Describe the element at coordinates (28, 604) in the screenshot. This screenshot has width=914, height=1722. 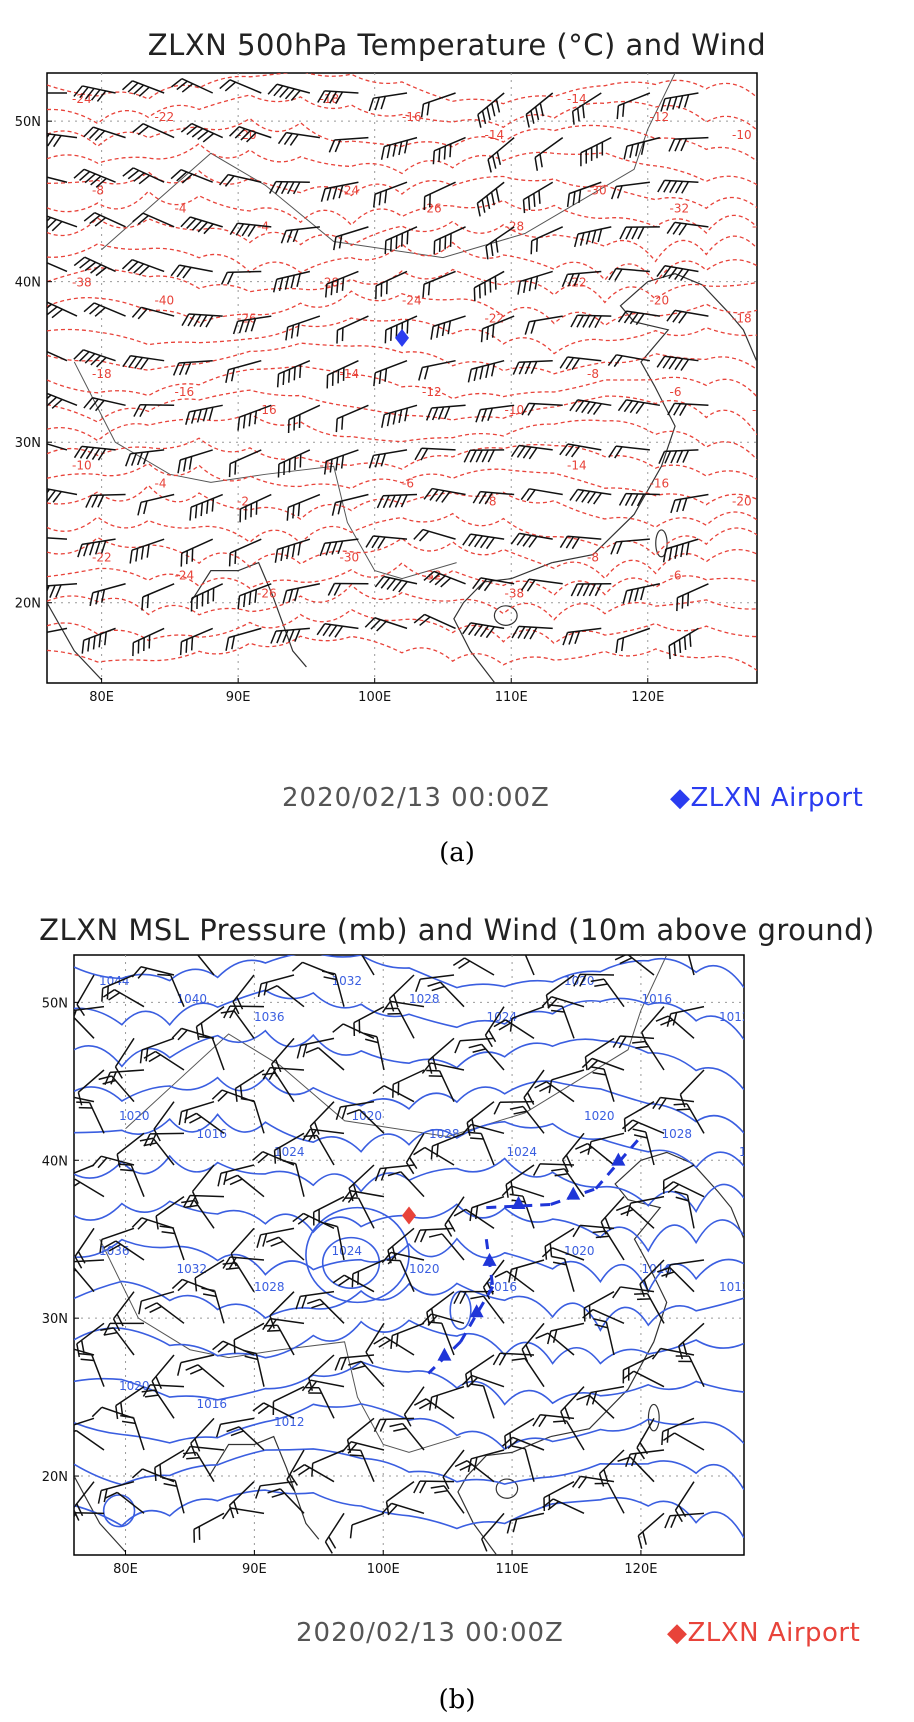
I see `lat-tick-label: 20N` at that location.